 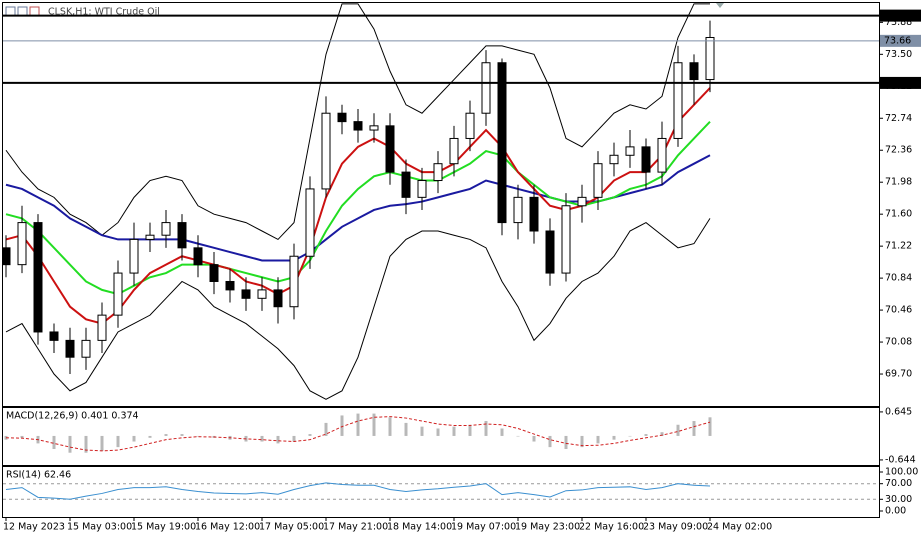 I want to click on x-tick-label: 22 May 16:00, so click(x=611, y=527).